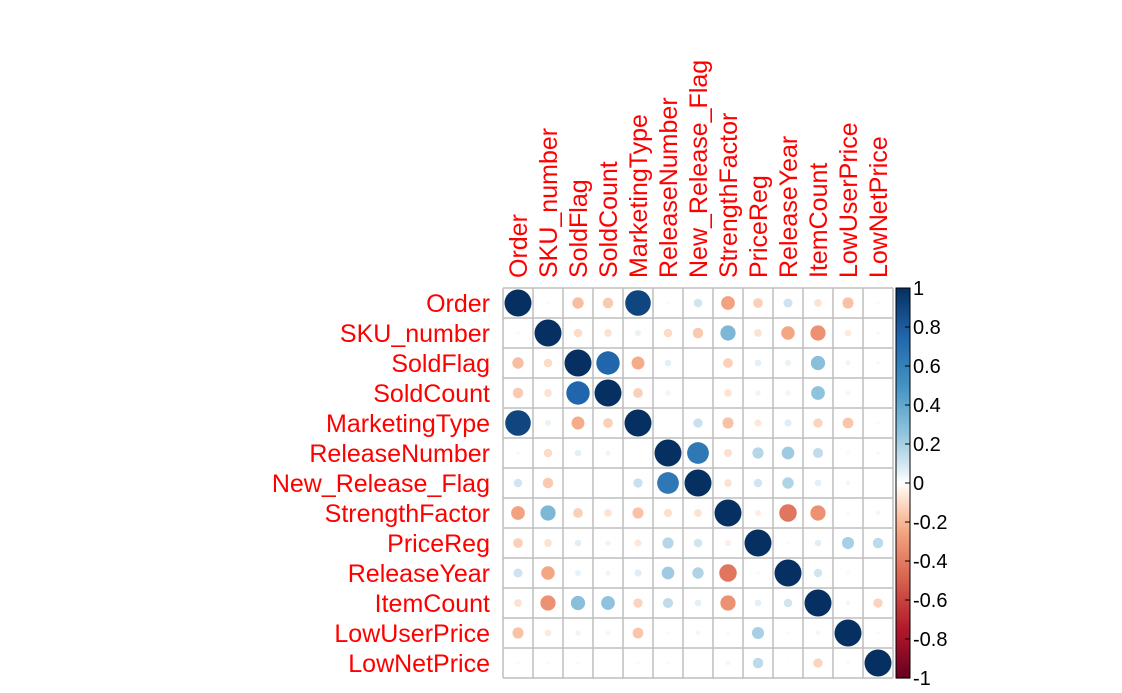 The image size is (1122, 693). What do you see at coordinates (878, 363) in the screenshot?
I see `correlation-circle-SoldFlag-LowNetPrice` at bounding box center [878, 363].